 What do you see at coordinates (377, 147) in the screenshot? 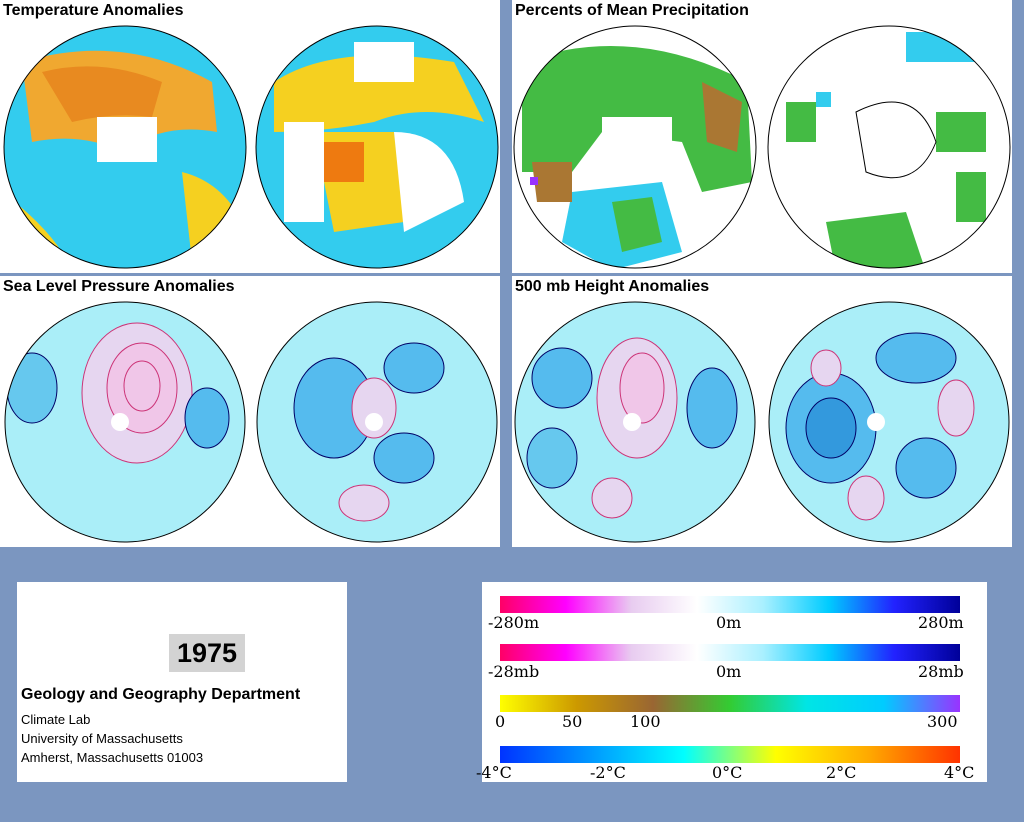
I see `temperature-map-right` at bounding box center [377, 147].